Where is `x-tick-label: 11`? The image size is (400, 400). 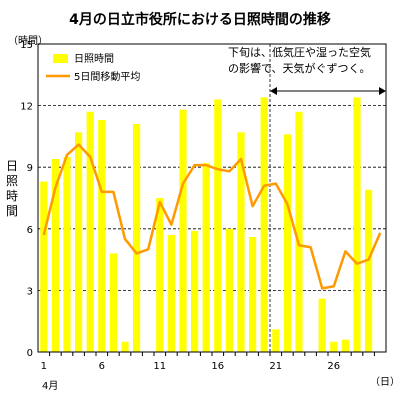
x-tick-label: 11 is located at coordinates (159, 366).